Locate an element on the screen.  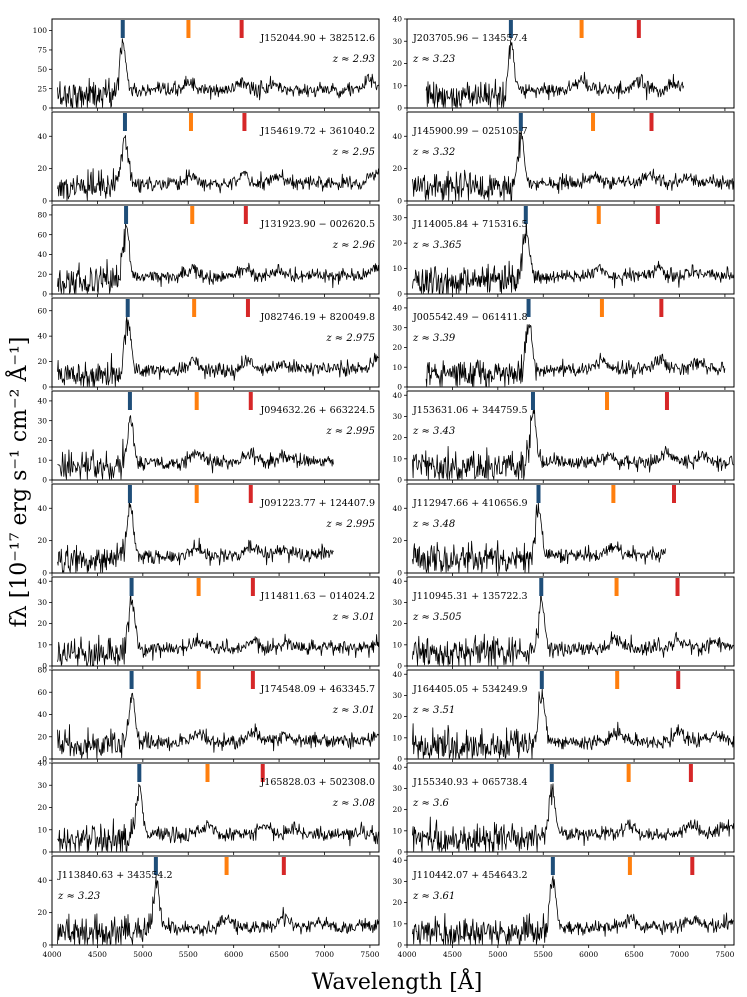
y-tick-label: 100 is located at coordinates (40, 30).